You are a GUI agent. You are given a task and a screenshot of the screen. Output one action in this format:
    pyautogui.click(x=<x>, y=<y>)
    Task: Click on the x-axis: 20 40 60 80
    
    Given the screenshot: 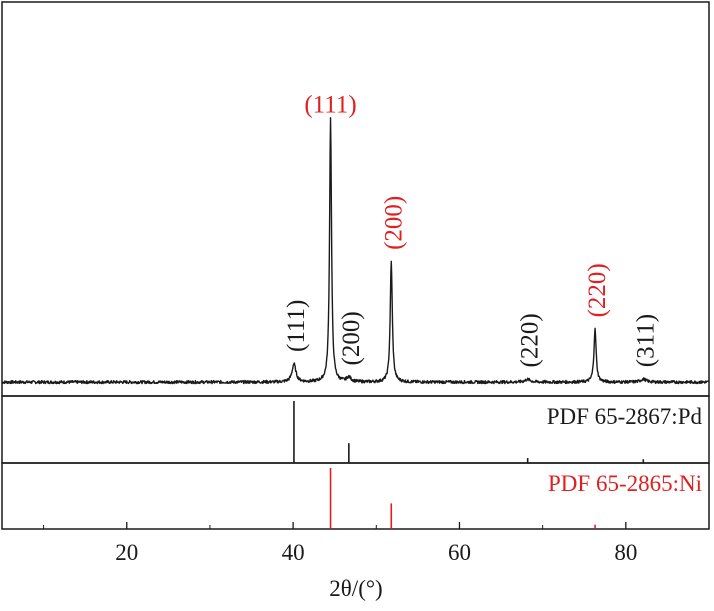 What is the action you would take?
    pyautogui.click(x=376, y=543)
    